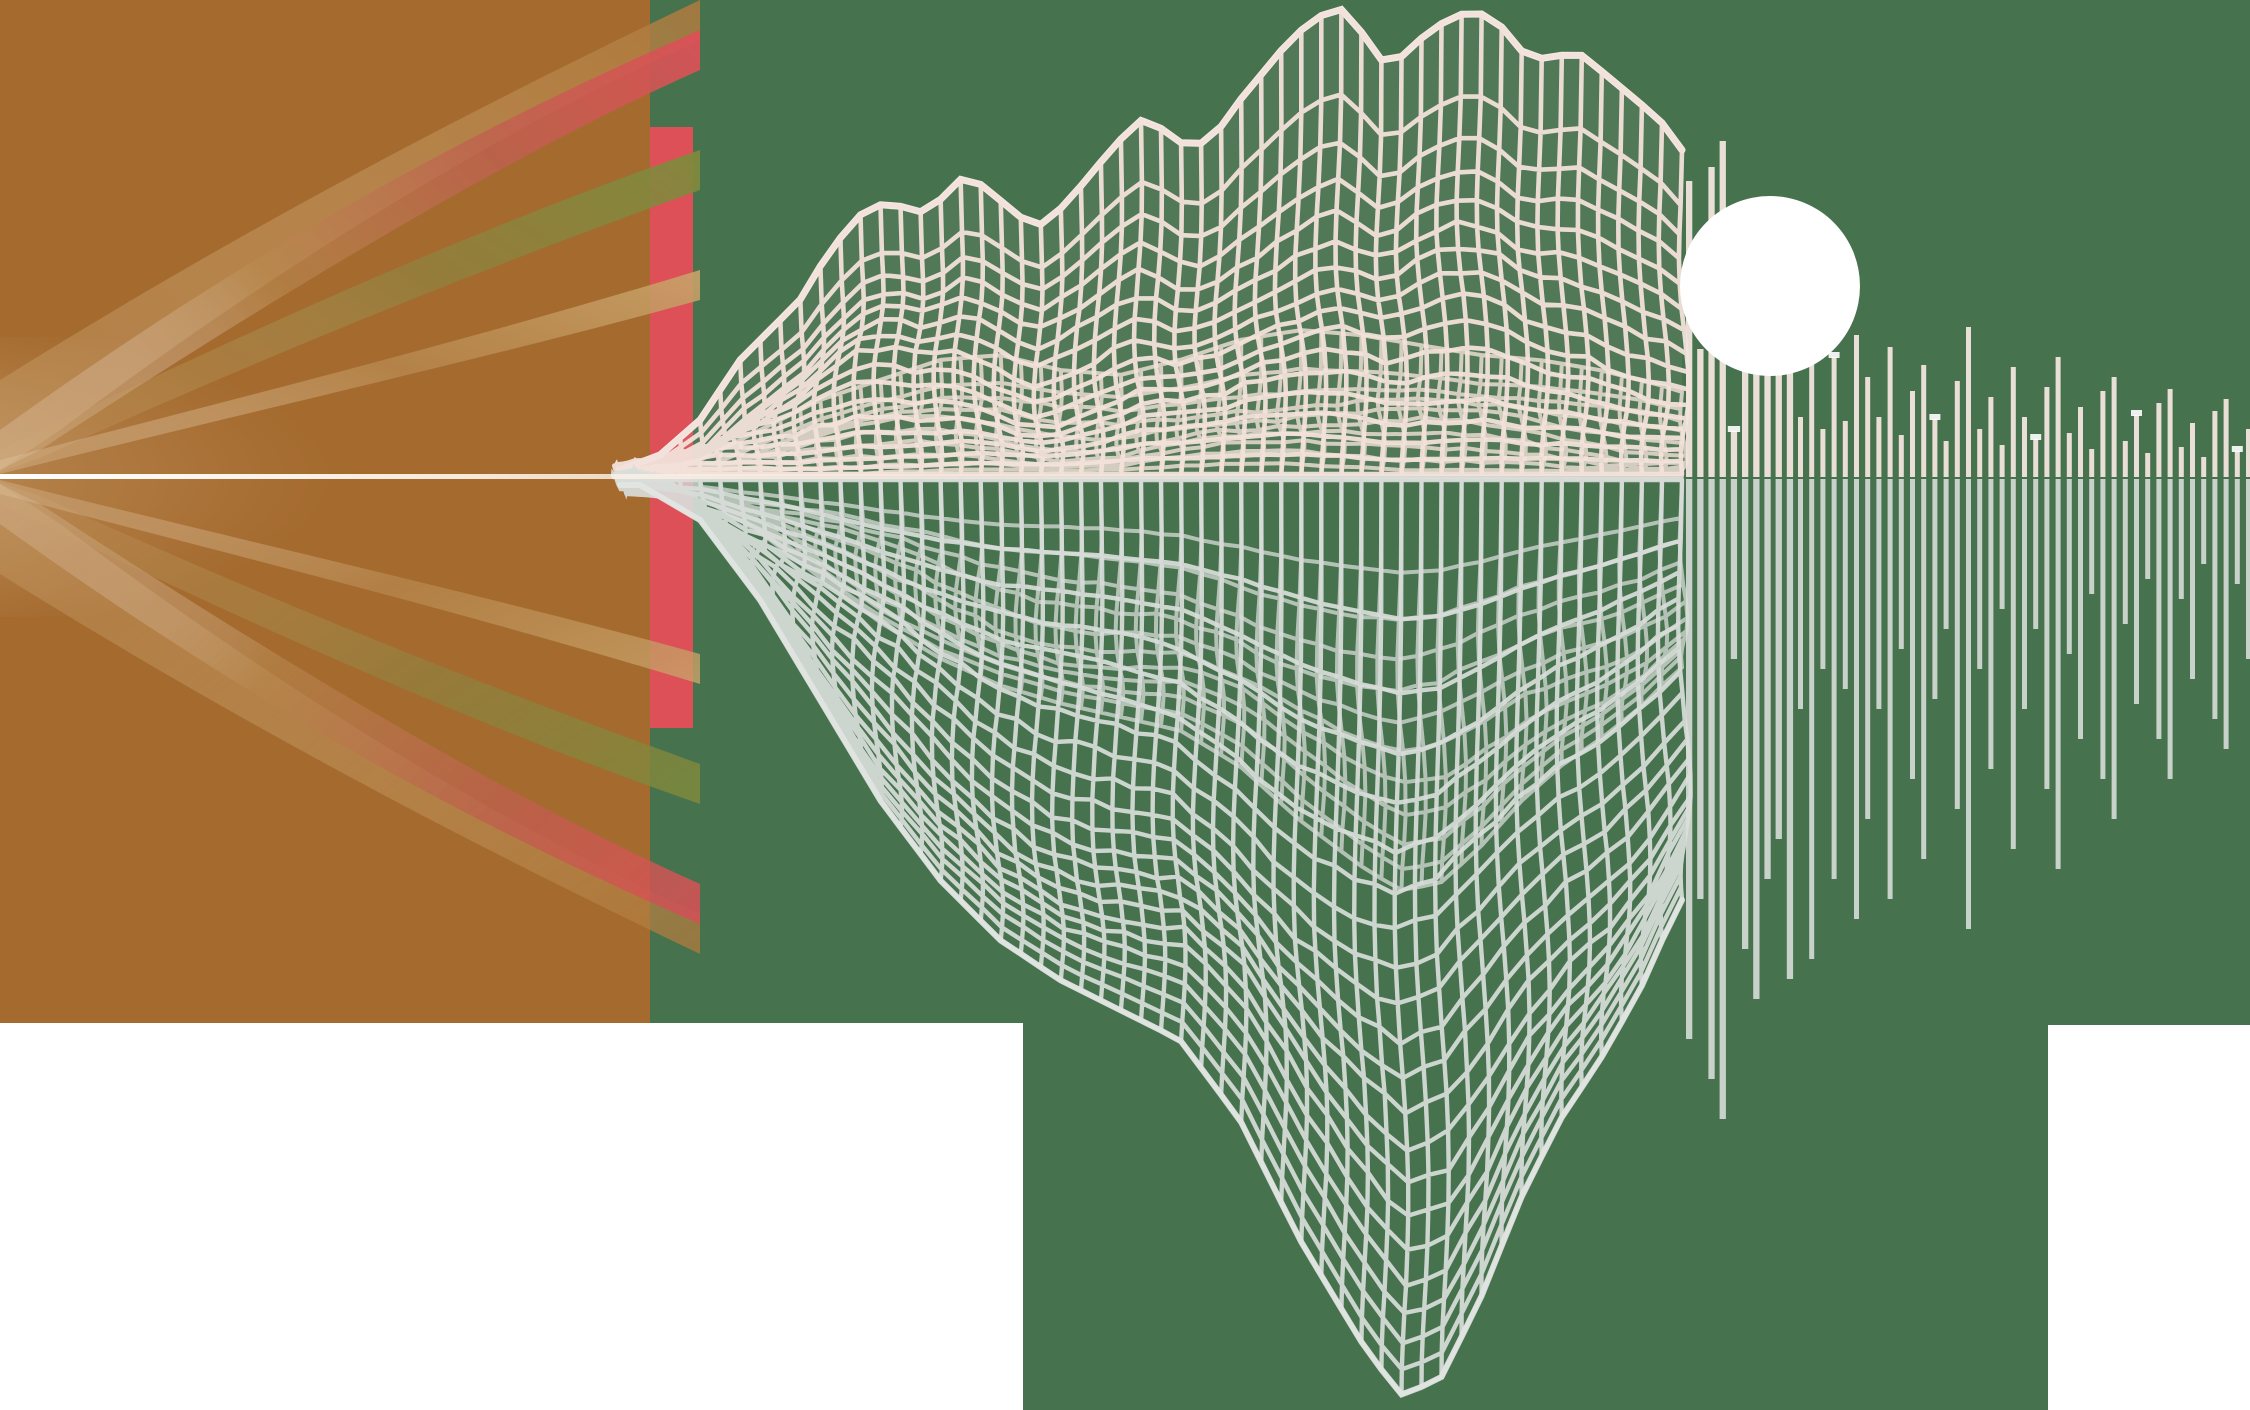 The width and height of the screenshot is (2250, 1410). Describe the element at coordinates (511, 1216) in the screenshot. I see `white-lower-left-block` at that location.